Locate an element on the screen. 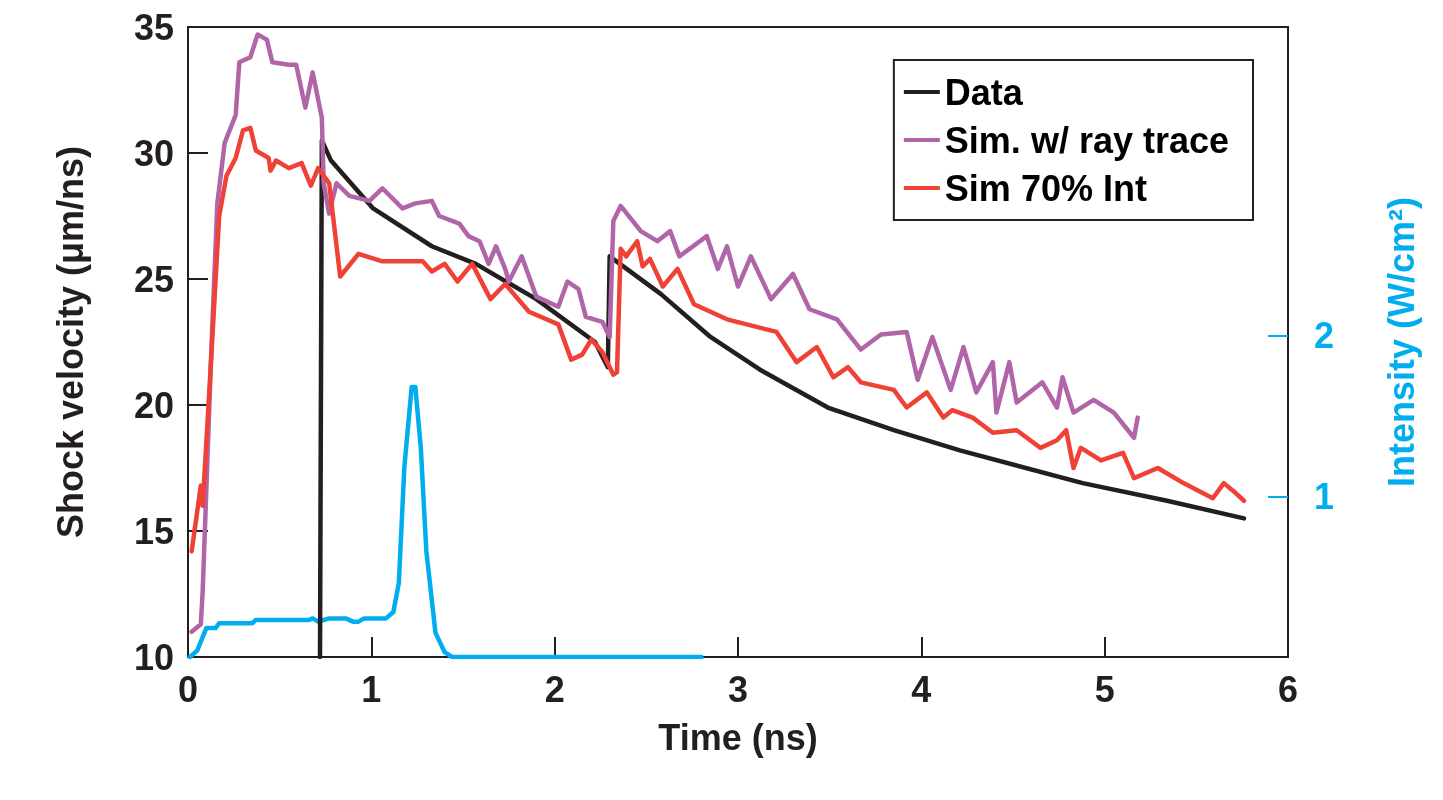 The image size is (1443, 800). line-series is located at coordinates (445, 522).